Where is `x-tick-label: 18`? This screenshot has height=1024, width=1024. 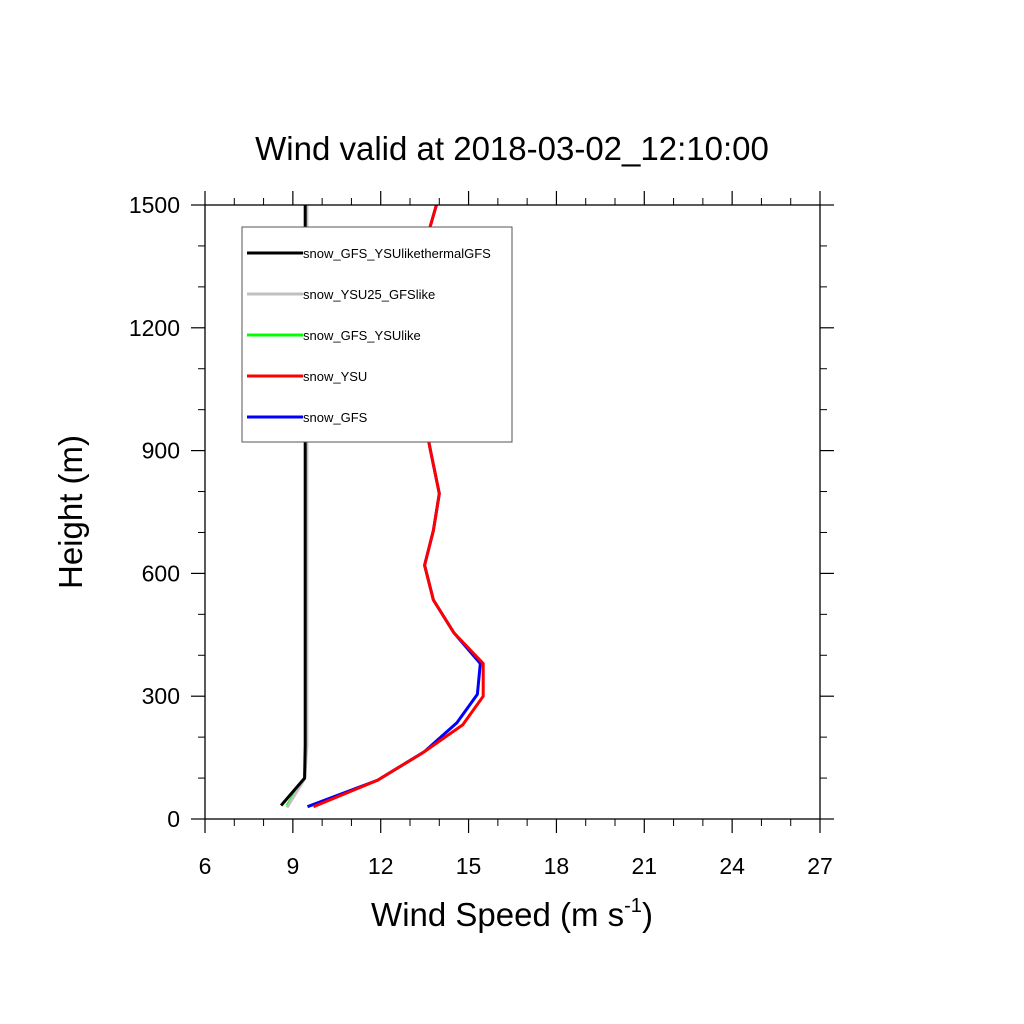 x-tick-label: 18 is located at coordinates (557, 866).